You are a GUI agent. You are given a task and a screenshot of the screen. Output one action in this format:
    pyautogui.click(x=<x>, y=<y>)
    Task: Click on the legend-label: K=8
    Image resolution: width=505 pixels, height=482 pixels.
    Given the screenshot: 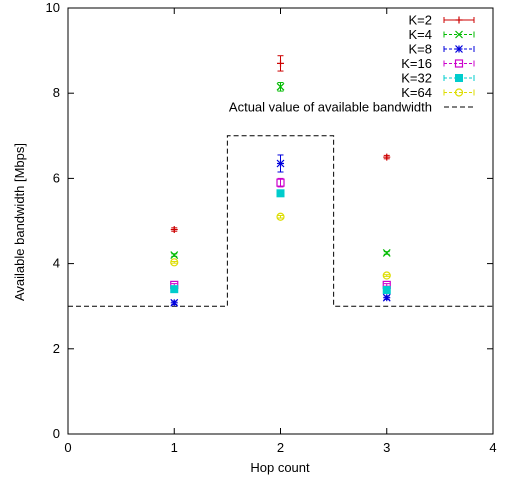 What is the action you would take?
    pyautogui.click(x=421, y=49)
    